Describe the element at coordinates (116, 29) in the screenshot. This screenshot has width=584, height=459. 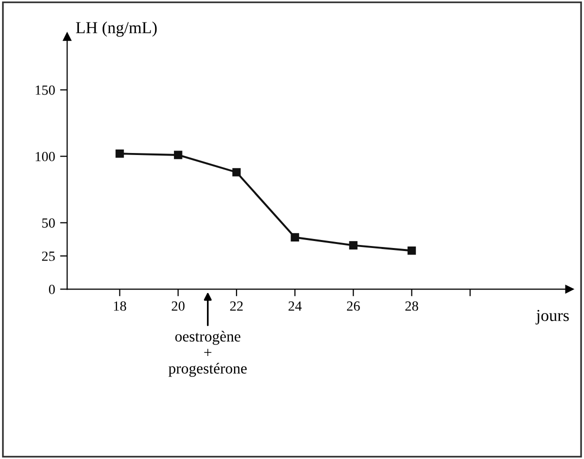
I see `y-axis-title: LH (ng/mL)` at that location.